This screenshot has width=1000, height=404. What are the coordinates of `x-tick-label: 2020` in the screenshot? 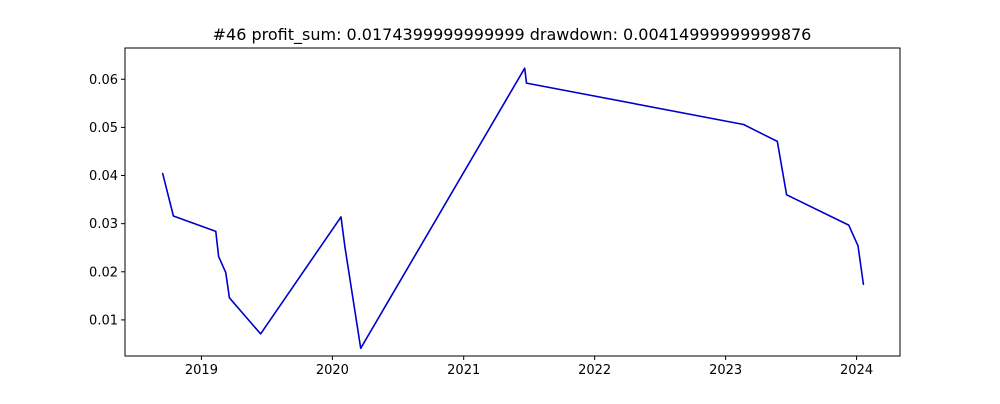 It's located at (332, 370).